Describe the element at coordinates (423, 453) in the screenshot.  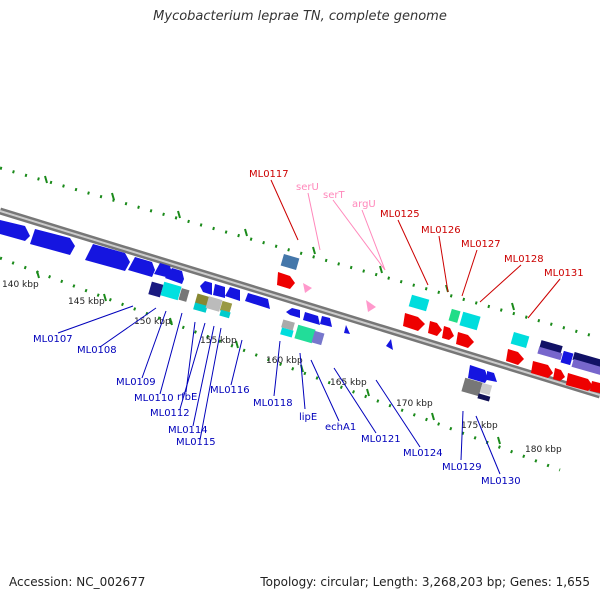
I see `gene-label-ML0124: ML0124` at that location.